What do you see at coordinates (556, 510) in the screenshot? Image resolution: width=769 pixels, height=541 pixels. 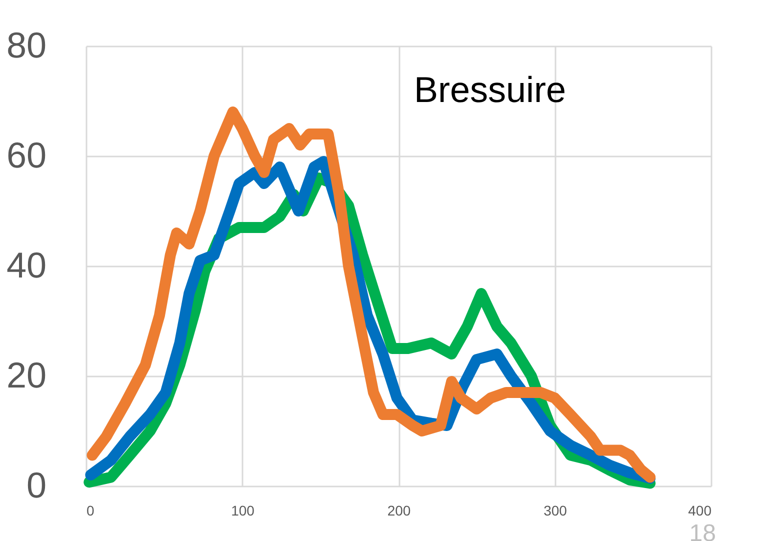 I see `x-tick-label: 300` at bounding box center [556, 510].